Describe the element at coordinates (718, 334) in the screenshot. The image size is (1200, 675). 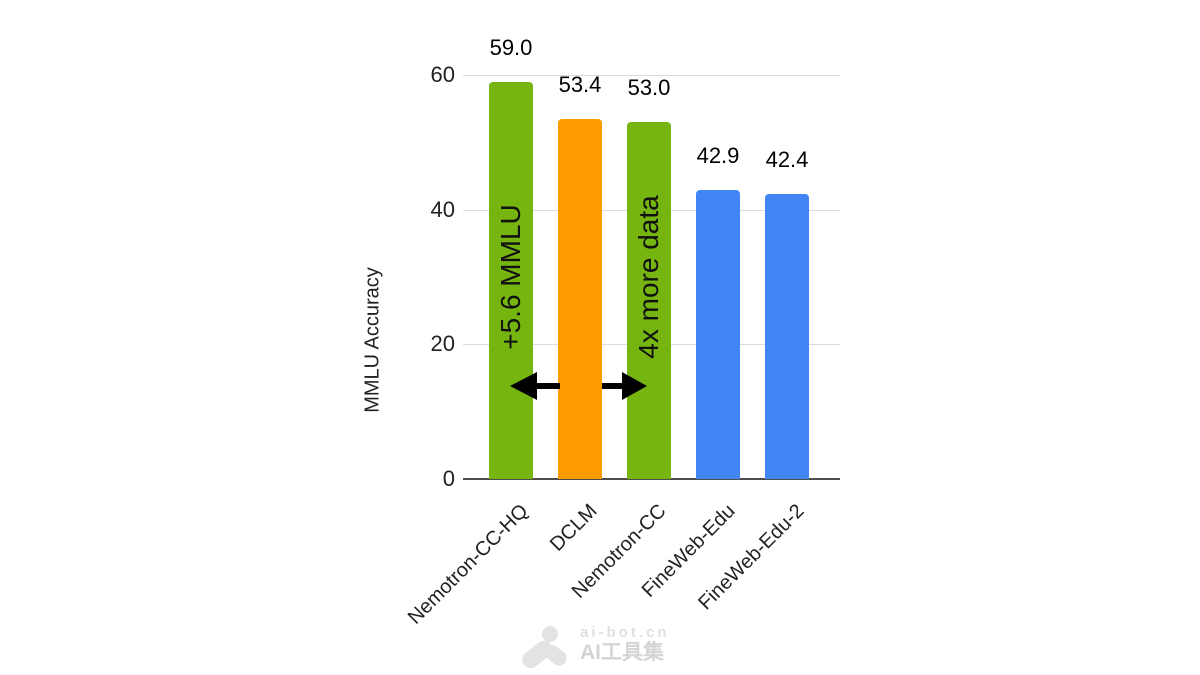
I see `bar-FineWeb-Edu` at that location.